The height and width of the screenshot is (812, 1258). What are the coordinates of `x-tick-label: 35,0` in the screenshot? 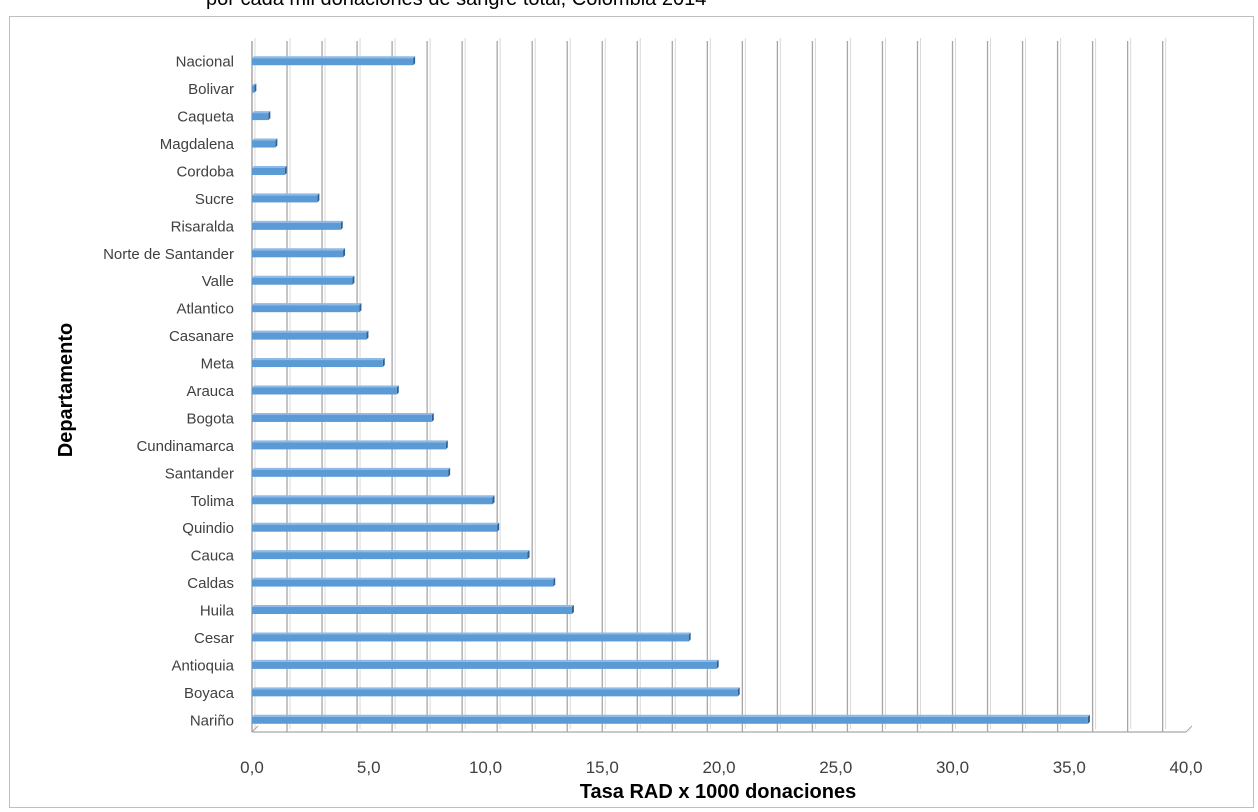 It's located at (1069, 767).